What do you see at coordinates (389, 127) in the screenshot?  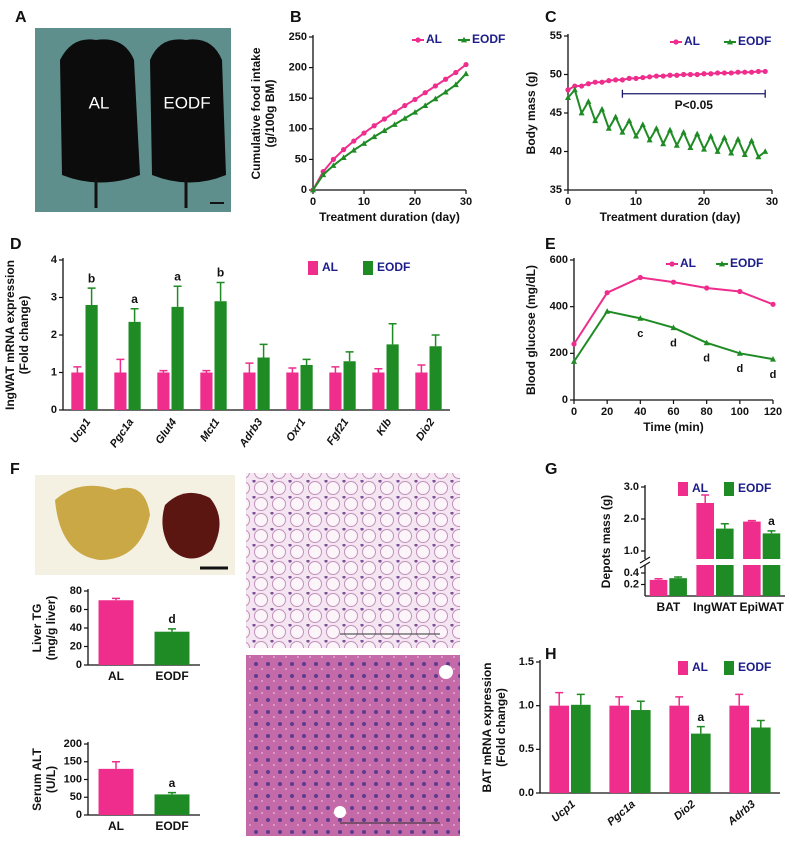 I see `series-line` at bounding box center [389, 127].